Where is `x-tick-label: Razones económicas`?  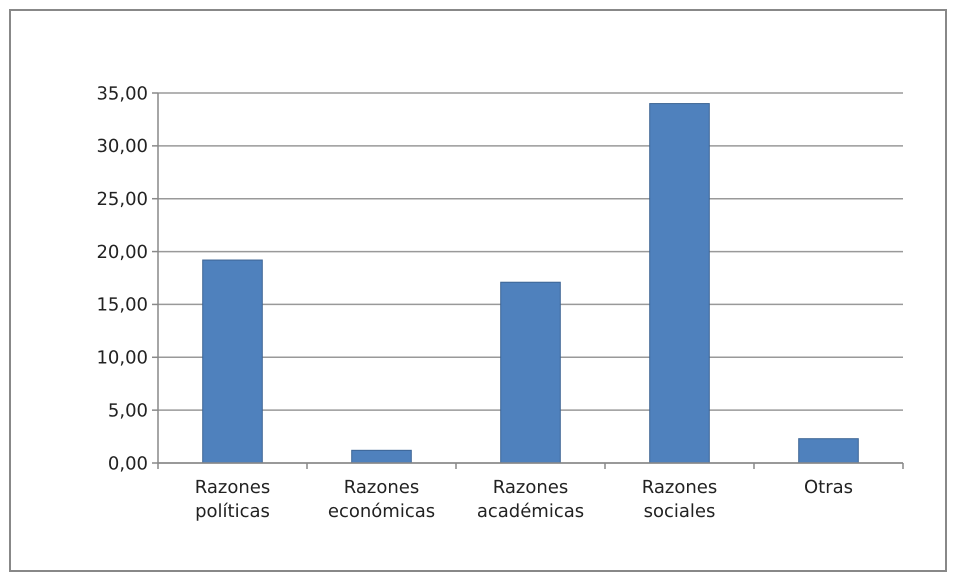 x-tick-label: Razones económicas is located at coordinates (382, 499).